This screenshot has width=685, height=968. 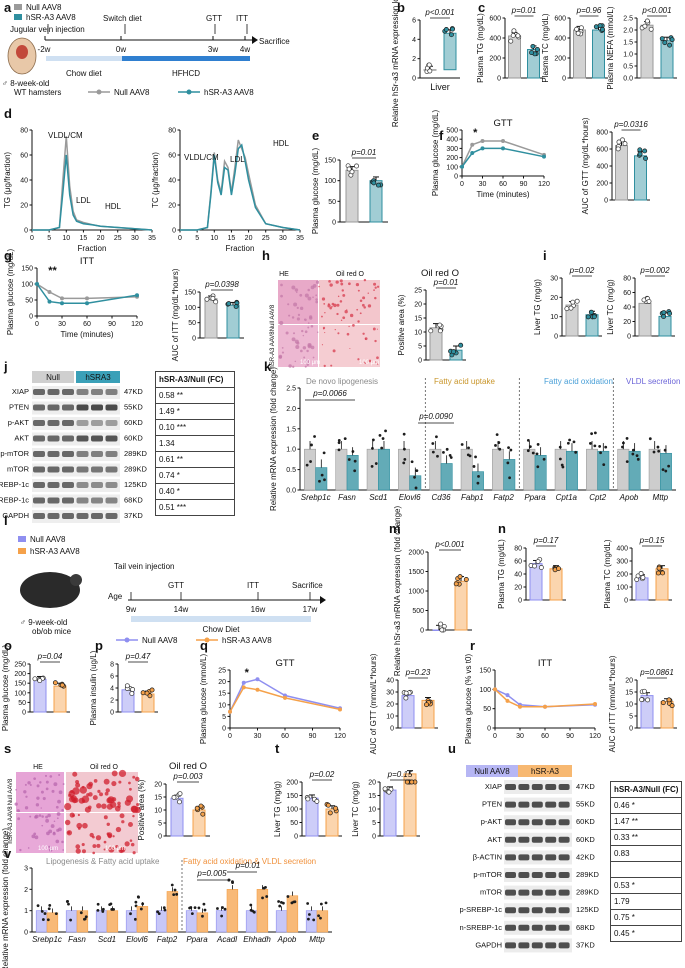 I want to click on bar-mttp, so click(x=322, y=921).